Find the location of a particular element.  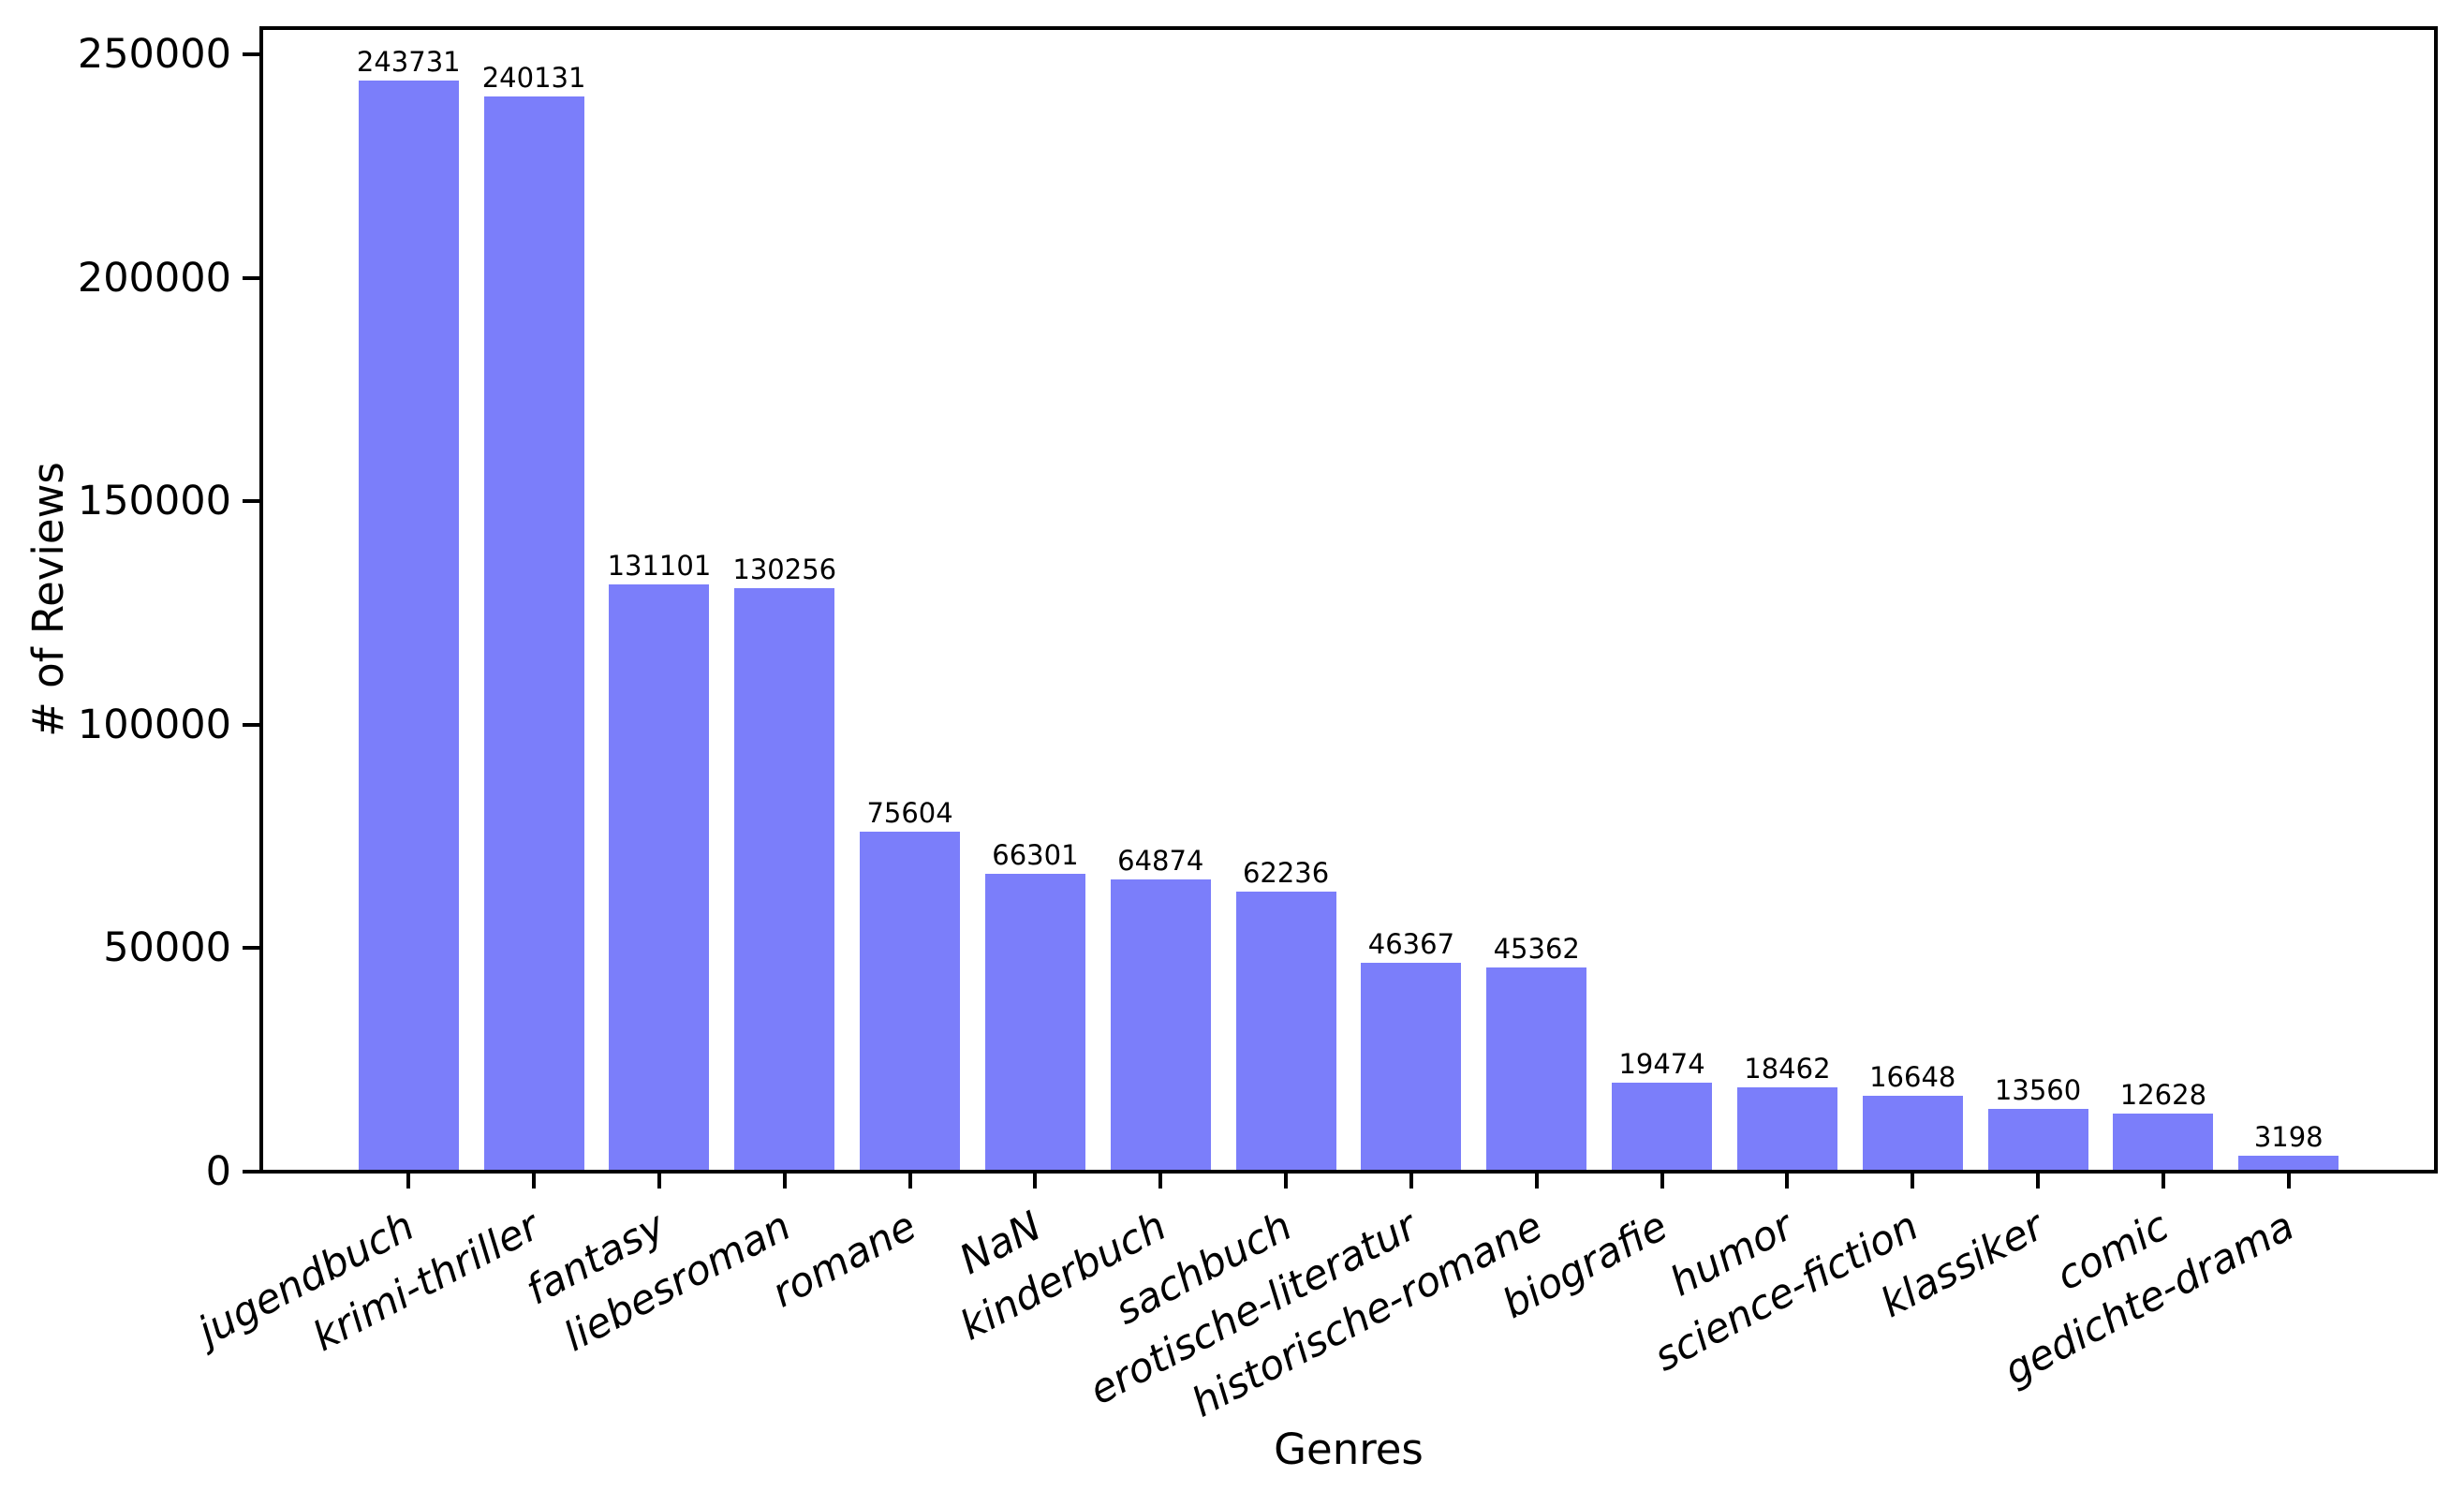

bar-value-label: 240131 is located at coordinates (533, 78).